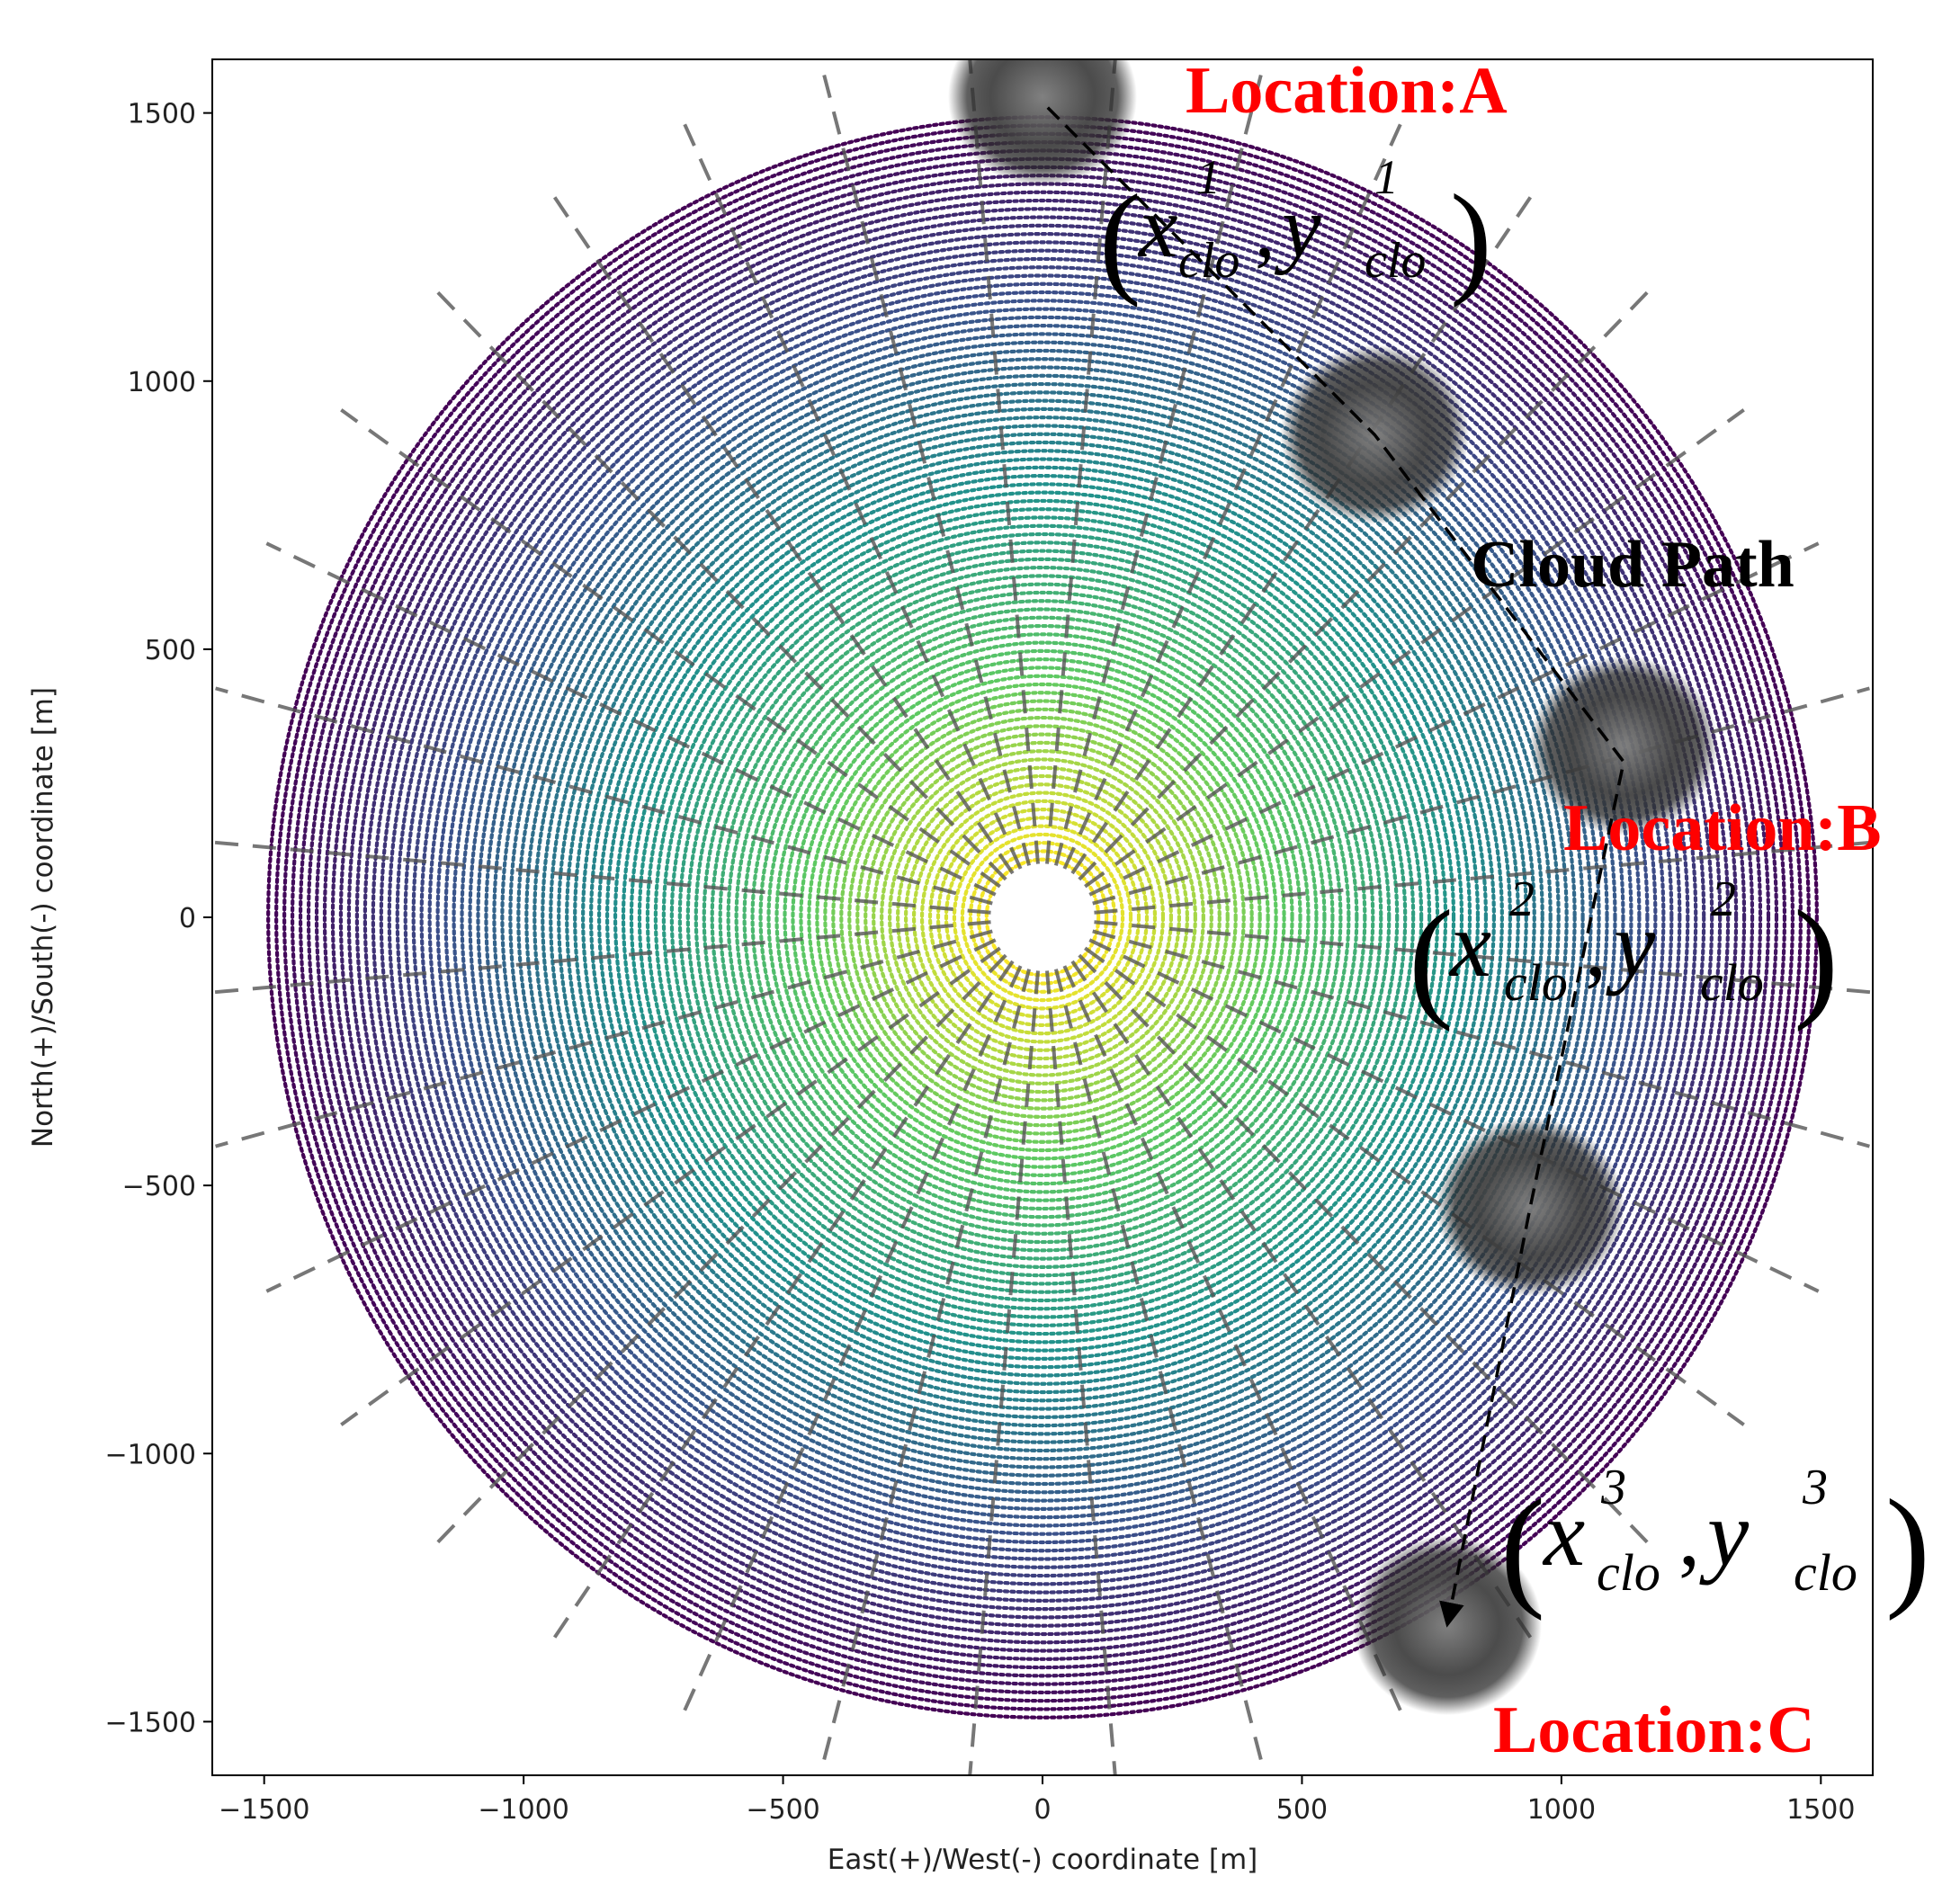 The height and width of the screenshot is (1894, 1960). I want to click on location-c-label: Location:C, so click(1654, 1730).